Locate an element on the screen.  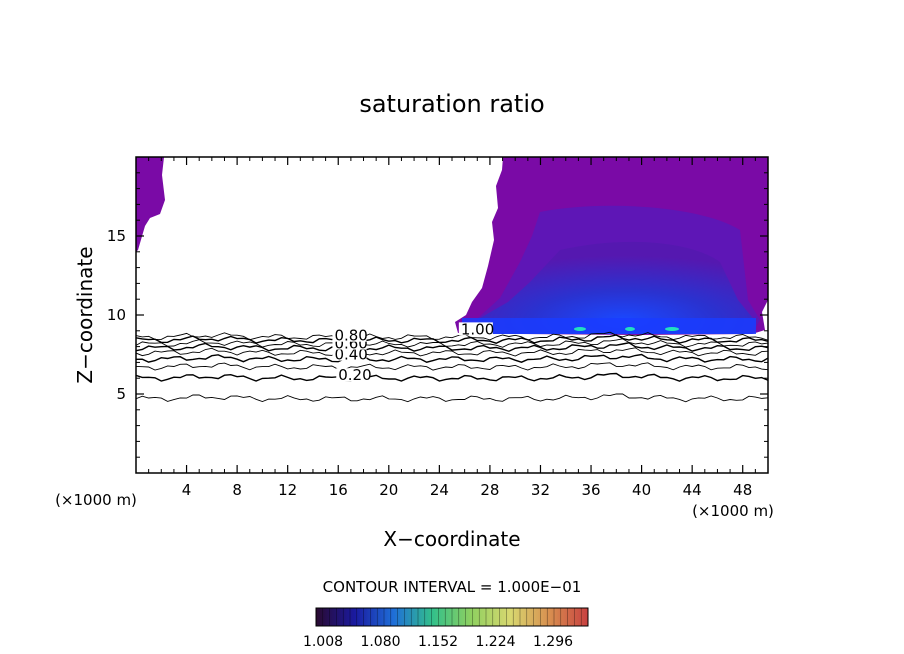
x-unit-right: (×1000 m) is located at coordinates (733, 511).